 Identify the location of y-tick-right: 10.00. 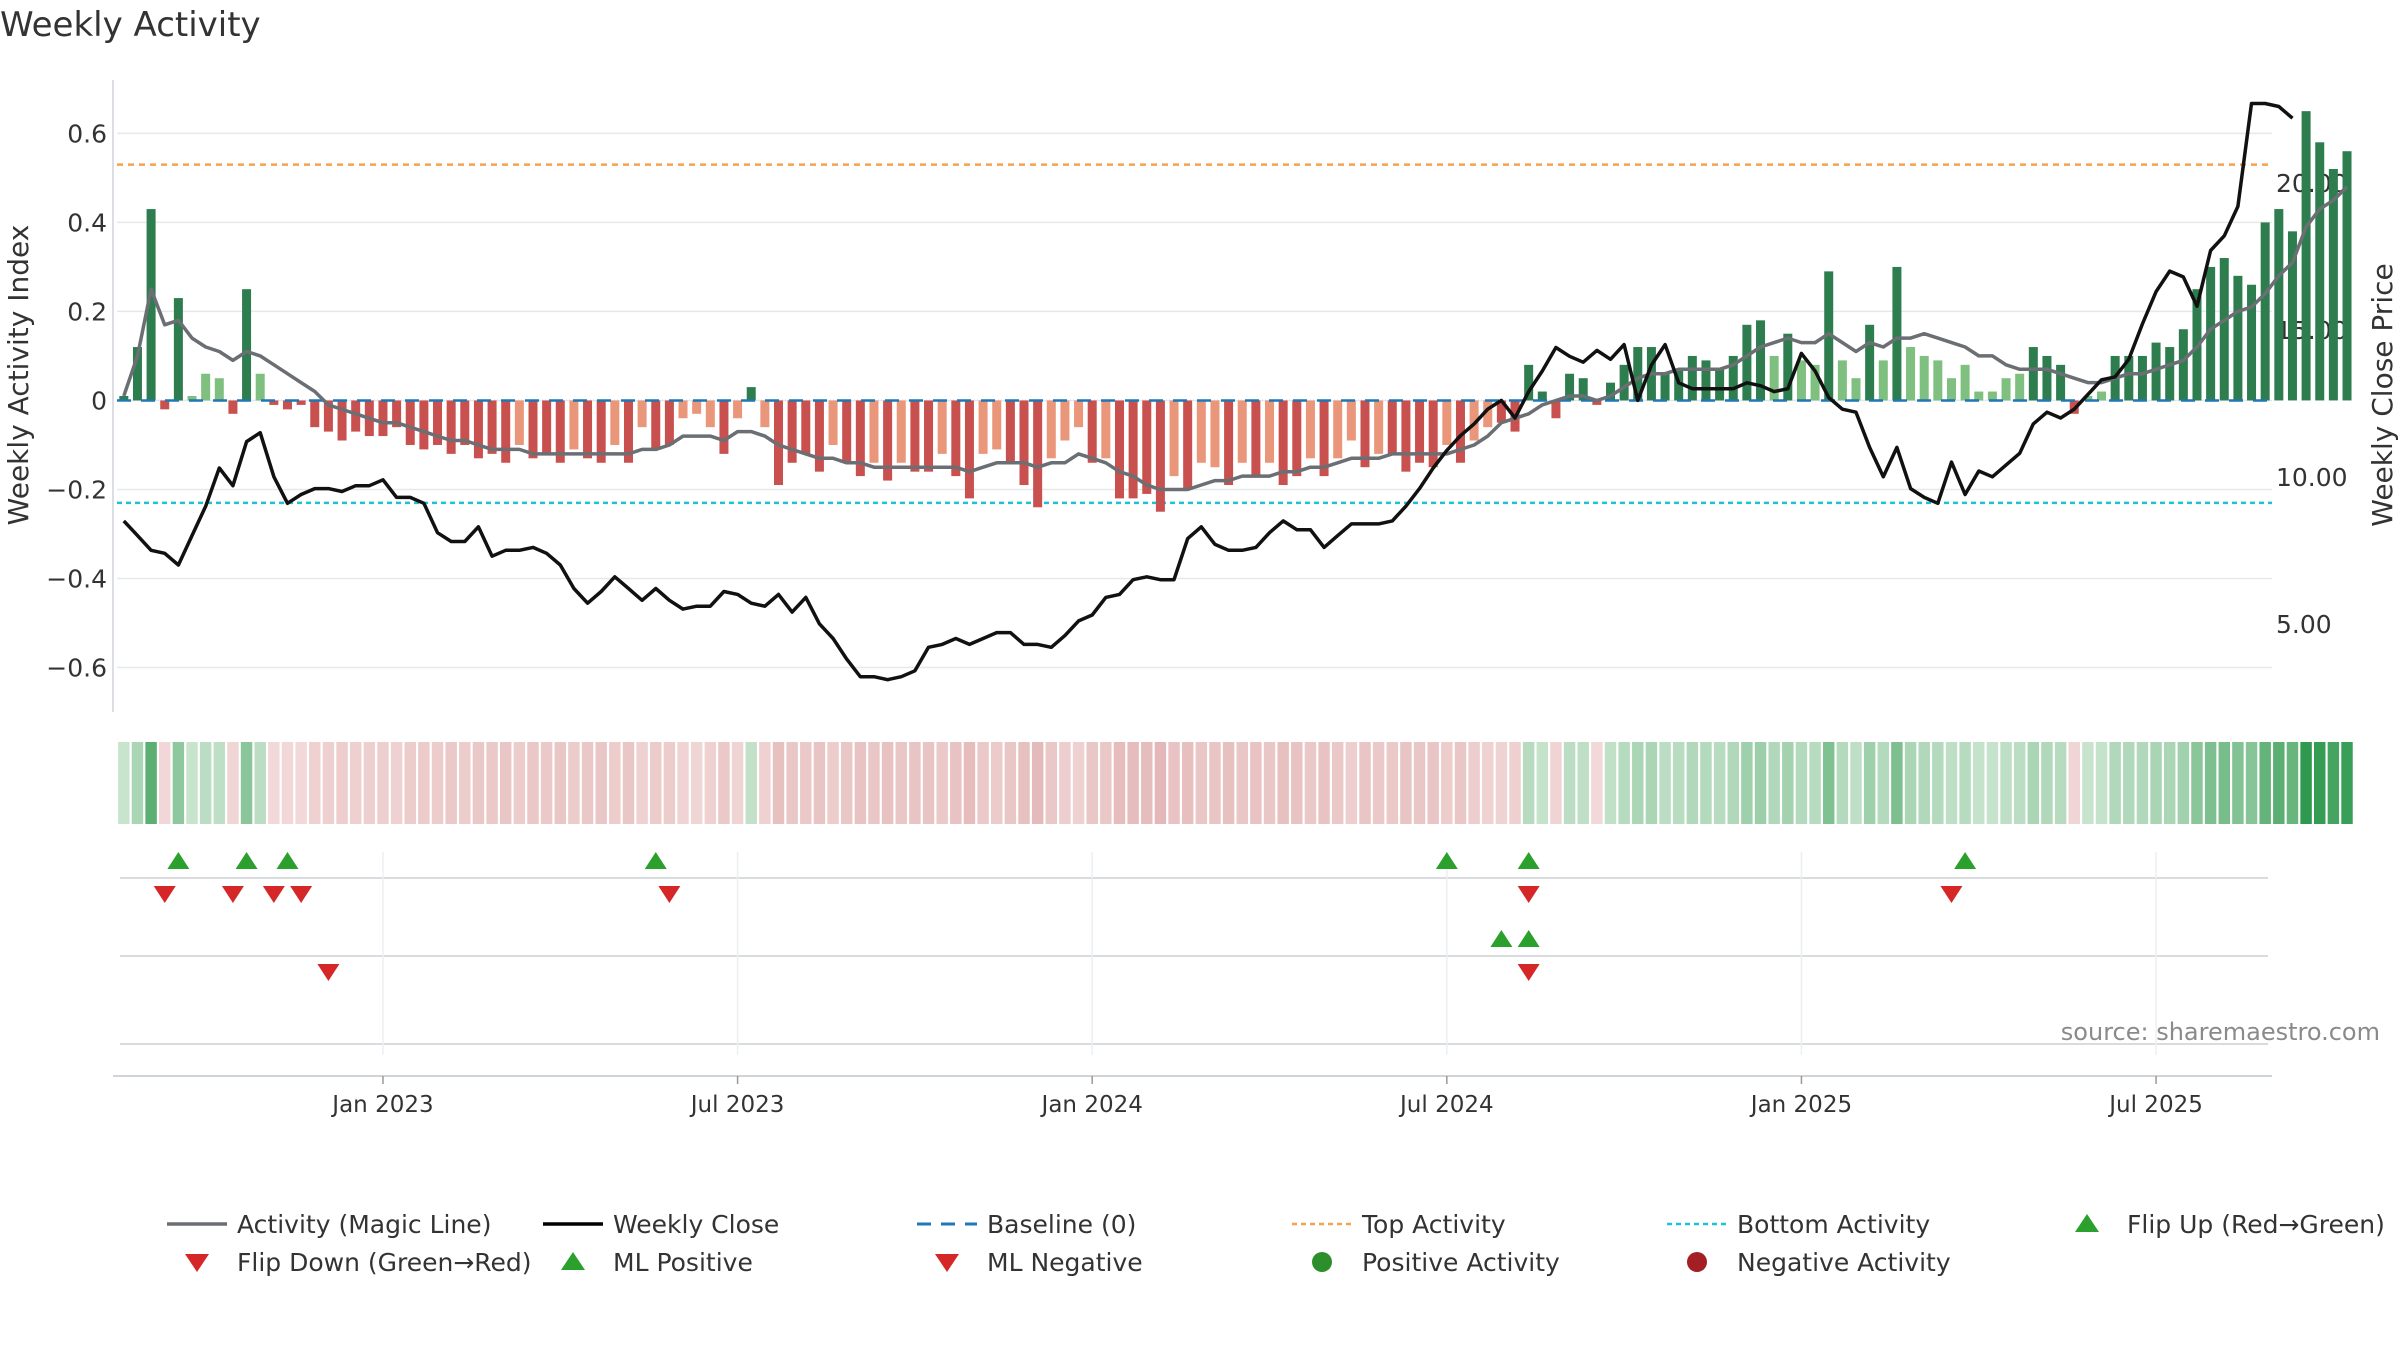
(2312, 477).